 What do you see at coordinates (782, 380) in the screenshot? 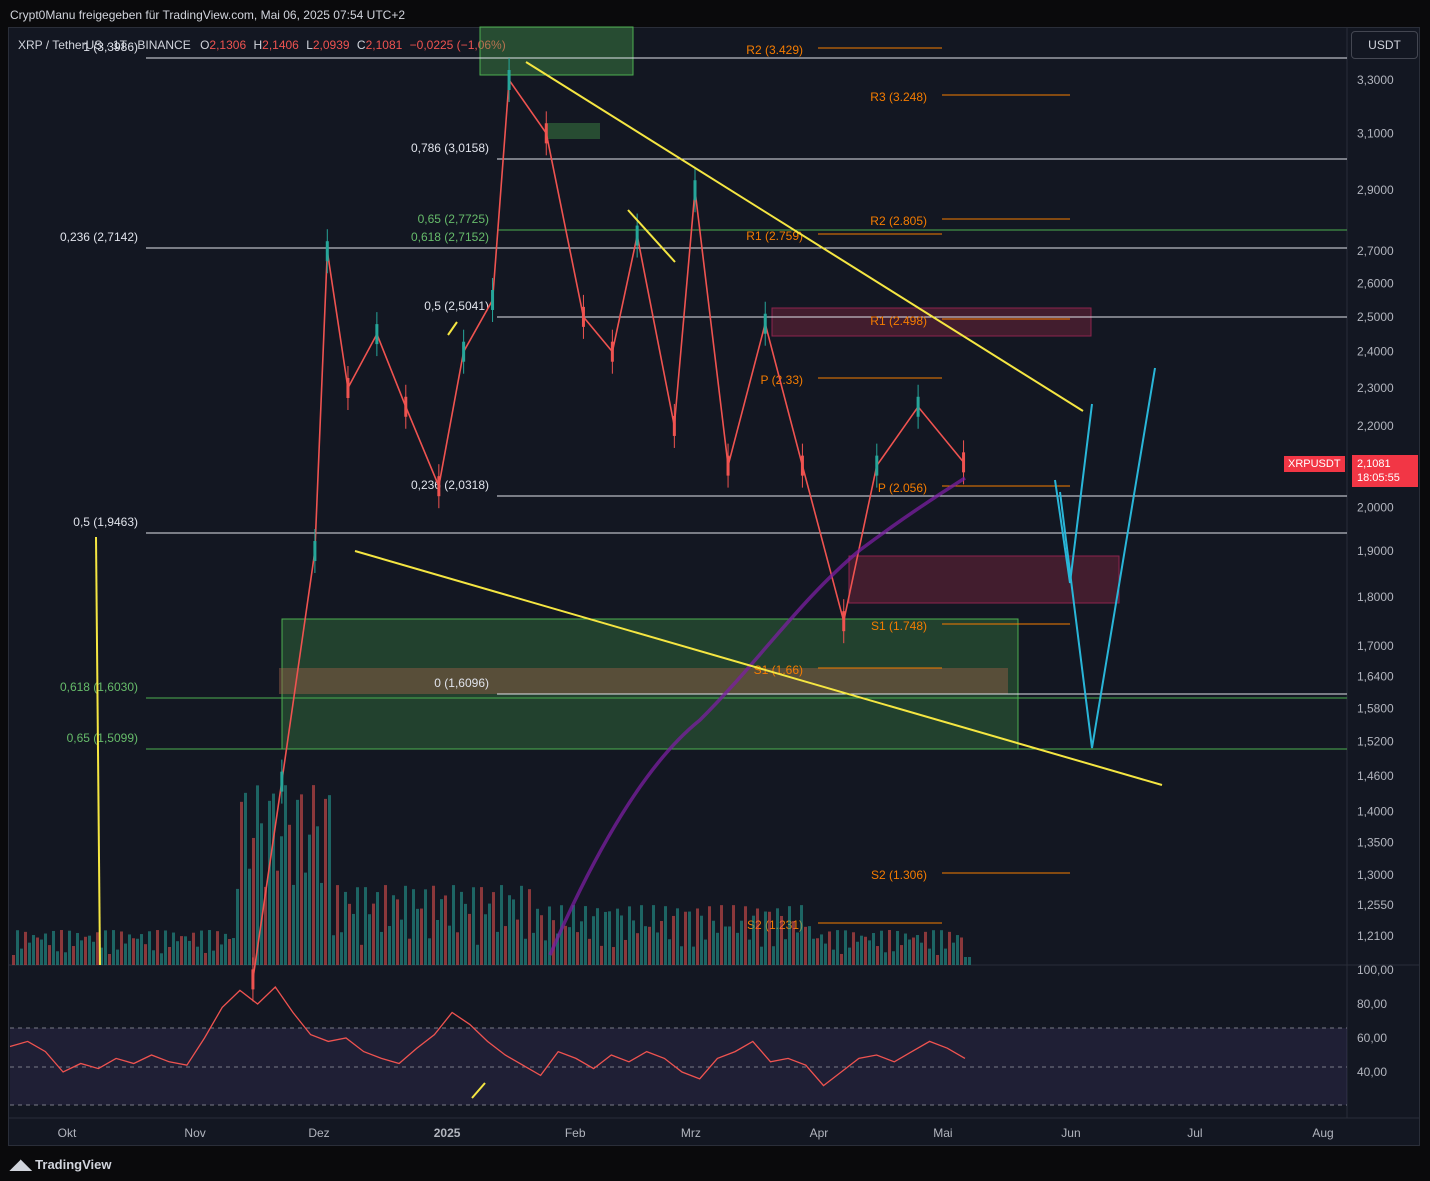
I see `pivot-label-5: P (2.33)` at bounding box center [782, 380].